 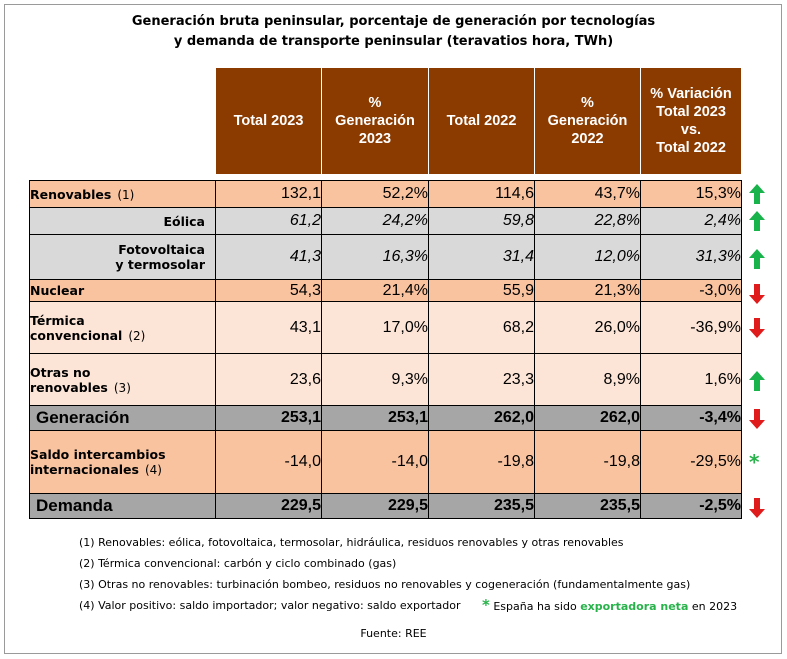 What do you see at coordinates (481, 121) in the screenshot?
I see `header-total-2022: Total 2022` at bounding box center [481, 121].